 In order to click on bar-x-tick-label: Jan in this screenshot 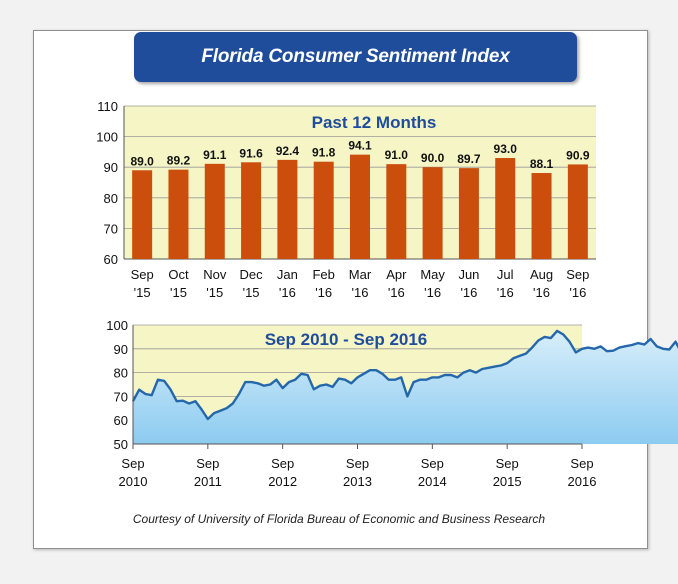, I will do `click(287, 274)`.